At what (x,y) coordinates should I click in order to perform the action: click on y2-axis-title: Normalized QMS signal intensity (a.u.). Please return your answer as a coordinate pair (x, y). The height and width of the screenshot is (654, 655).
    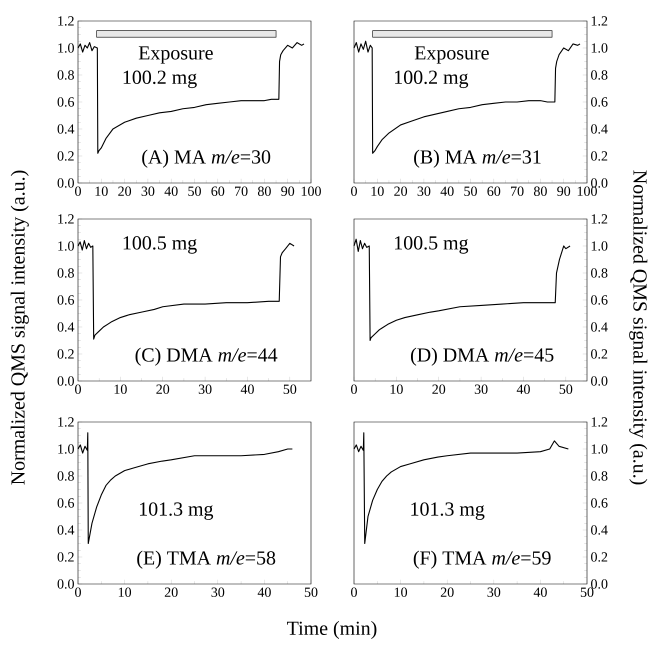
    Looking at the image, I should click on (638, 327).